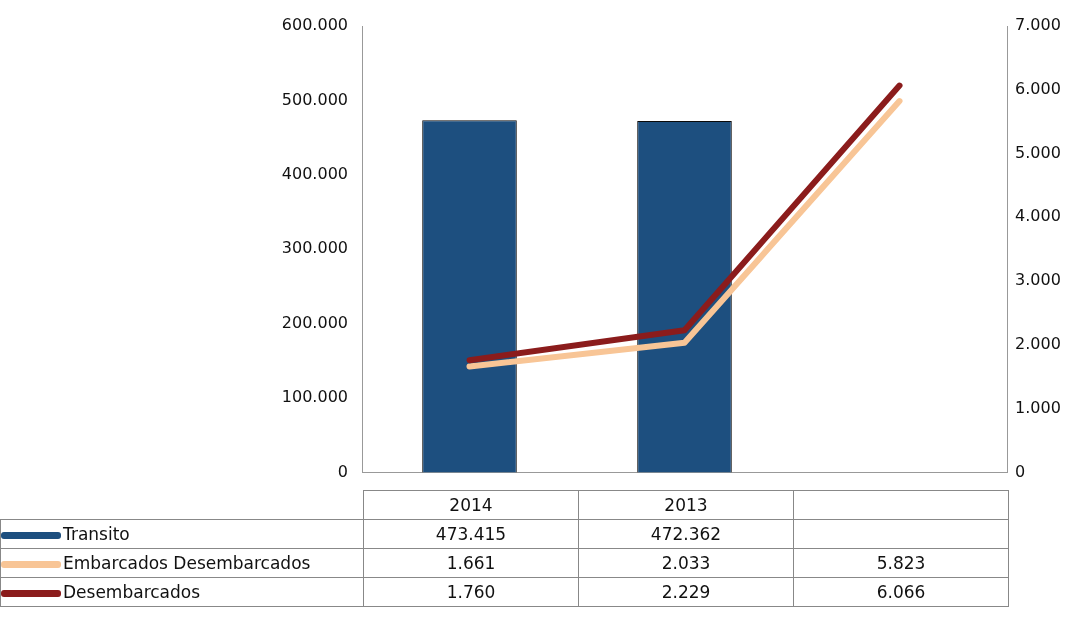 This screenshot has width=1069, height=638. I want to click on text: 1.661, so click(471, 563).